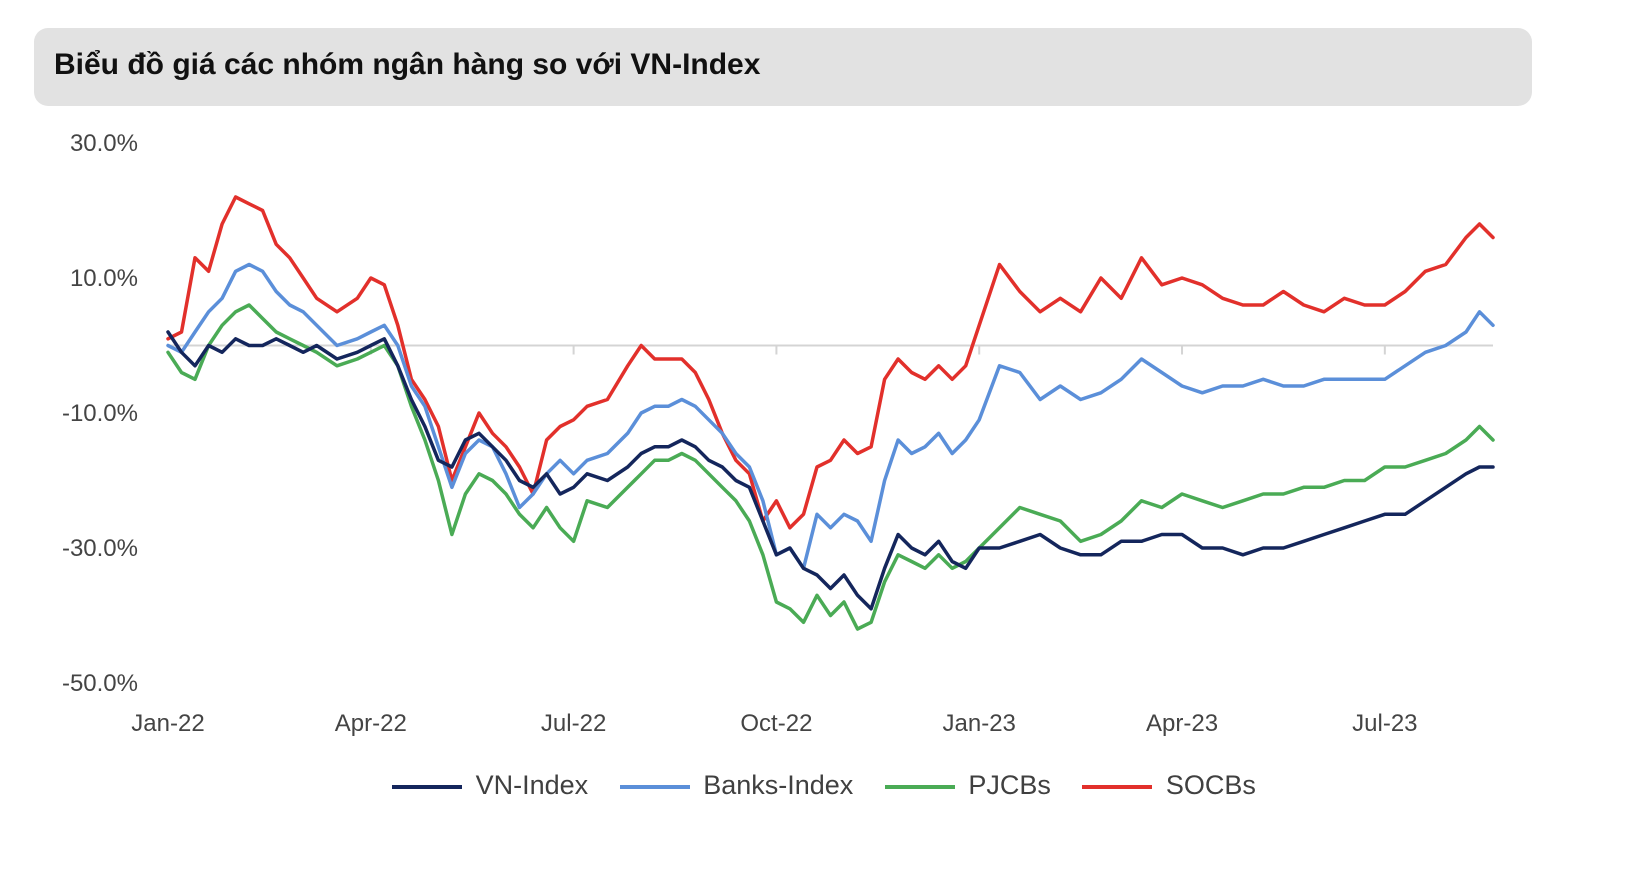  I want to click on legend-label-banks-index: Banks-Index, so click(778, 785).